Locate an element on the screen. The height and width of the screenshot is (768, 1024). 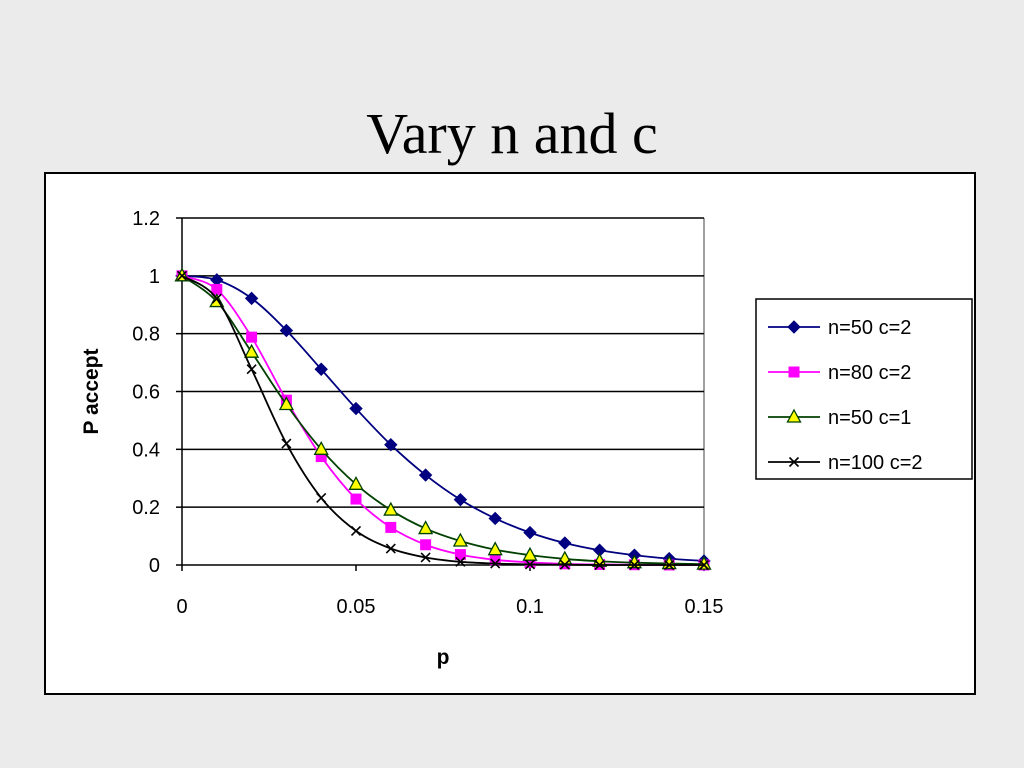
legend-label: n=100 c=2 is located at coordinates (875, 463).